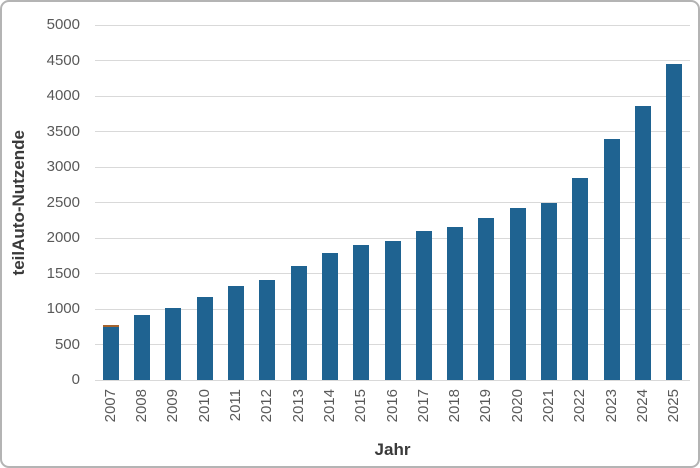 This screenshot has height=468, width=700. I want to click on y-tick-label: 0, so click(75, 379).